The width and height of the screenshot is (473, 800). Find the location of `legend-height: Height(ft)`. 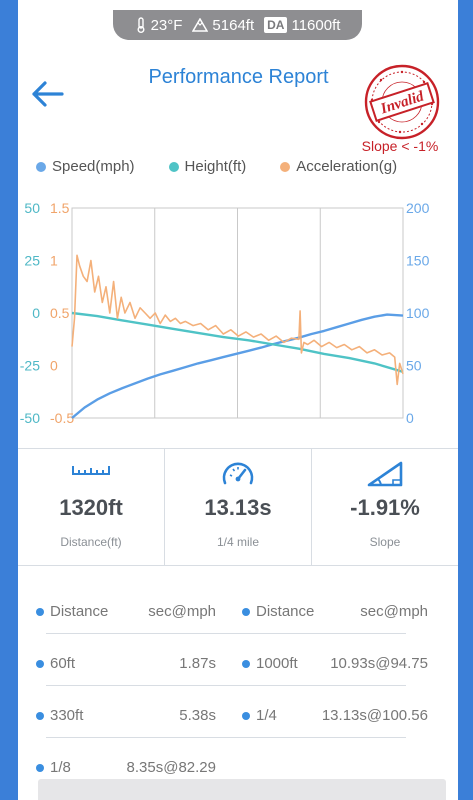

legend-height: Height(ft) is located at coordinates (207, 166).